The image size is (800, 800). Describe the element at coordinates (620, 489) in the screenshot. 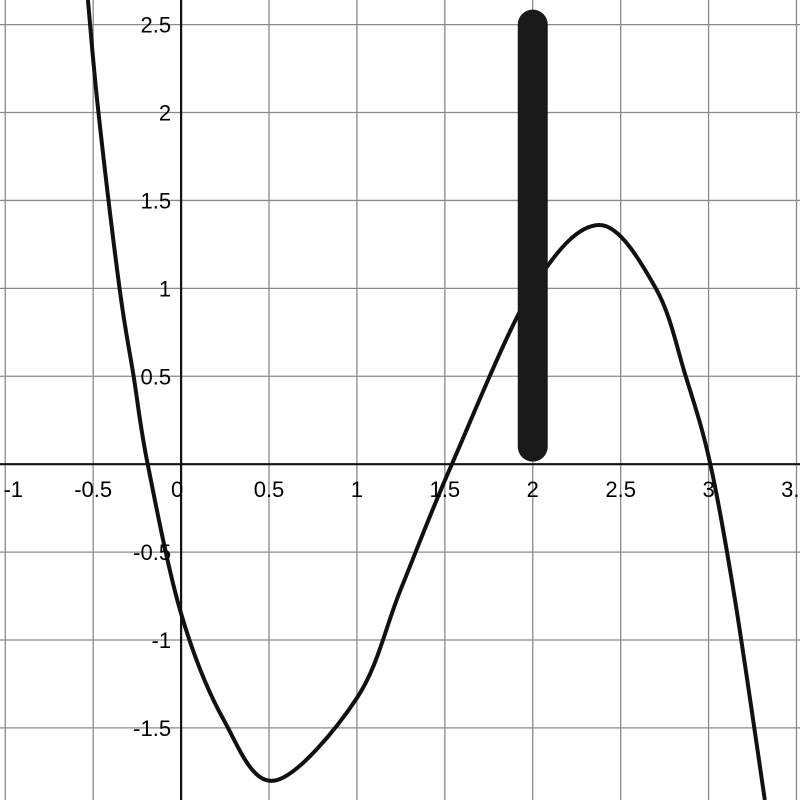

I see `x-tick-label: 2.5` at that location.